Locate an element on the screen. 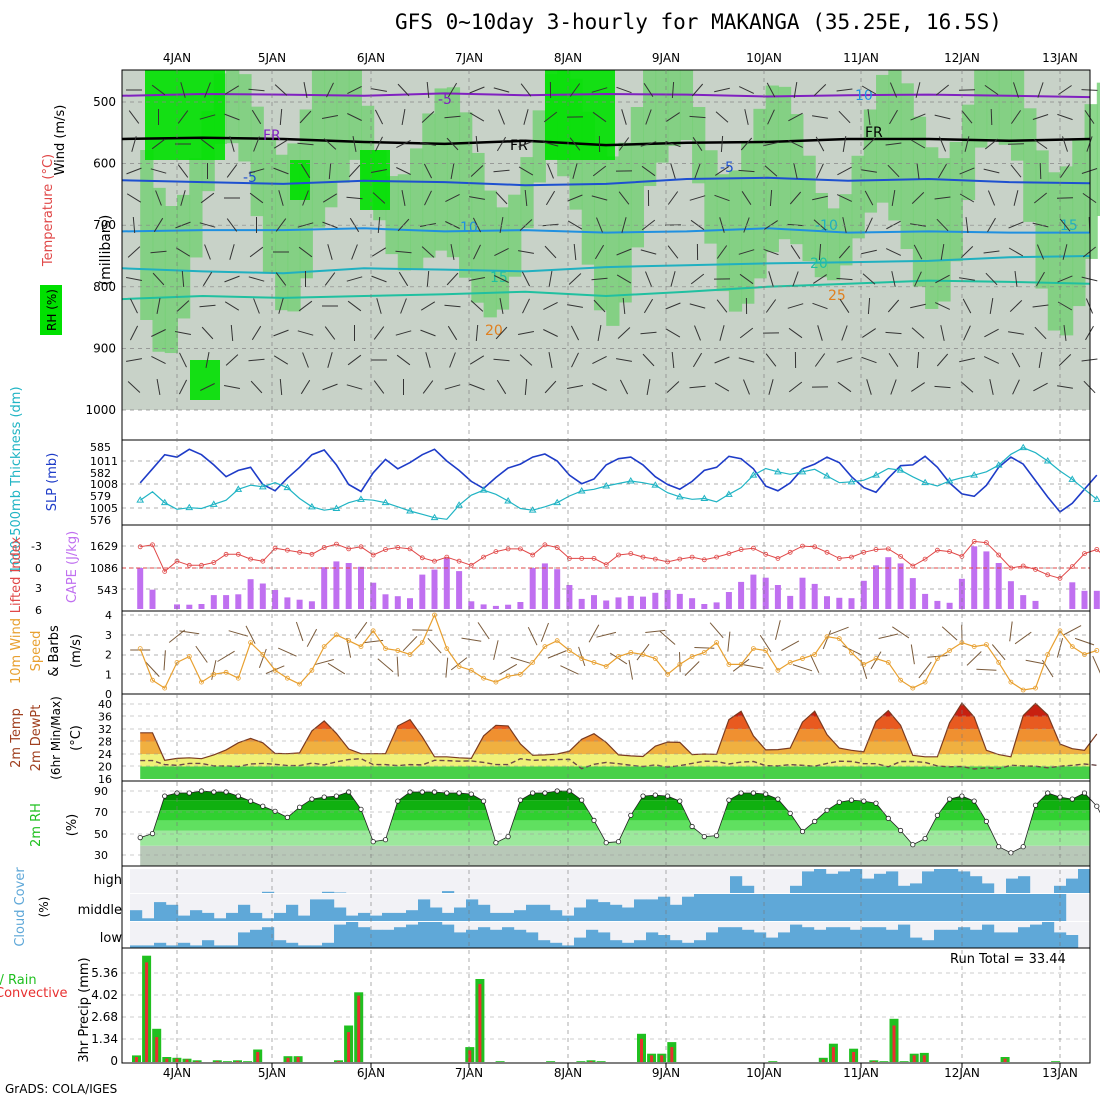 This screenshot has width=1100, height=1100. li-tick-0: 0 is located at coordinates (38, 568).